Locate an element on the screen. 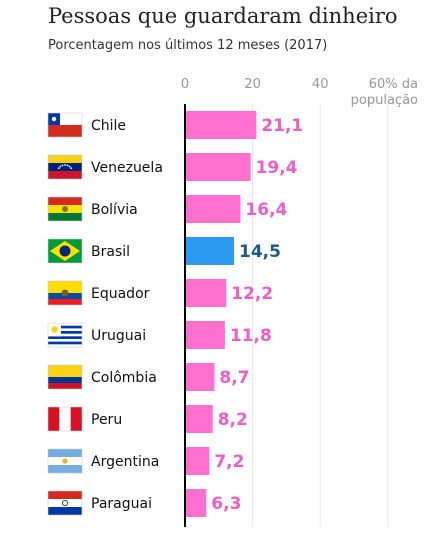 This screenshot has height=537, width=430. flag-peru-icon is located at coordinates (65, 419).